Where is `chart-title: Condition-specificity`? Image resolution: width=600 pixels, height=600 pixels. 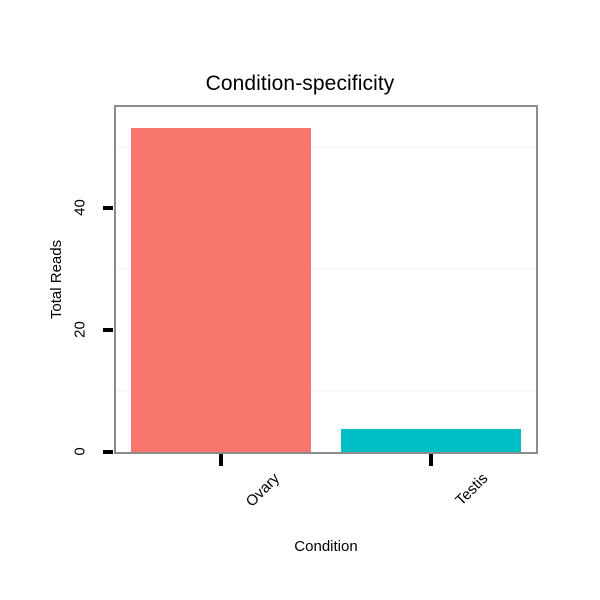 chart-title: Condition-specificity is located at coordinates (300, 83).